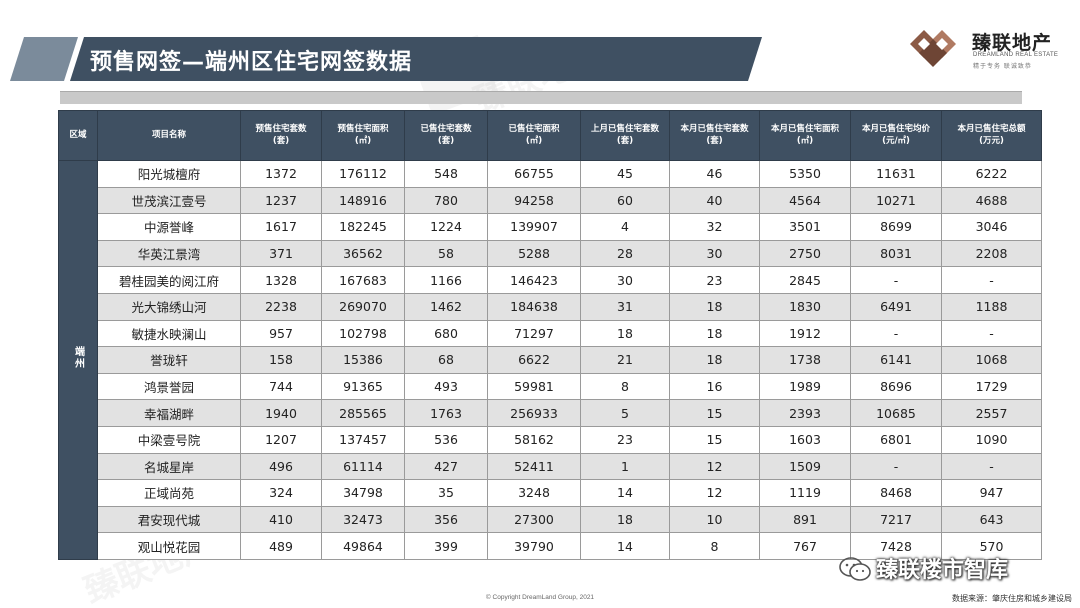  I want to click on table-cell: 427, so click(446, 466).